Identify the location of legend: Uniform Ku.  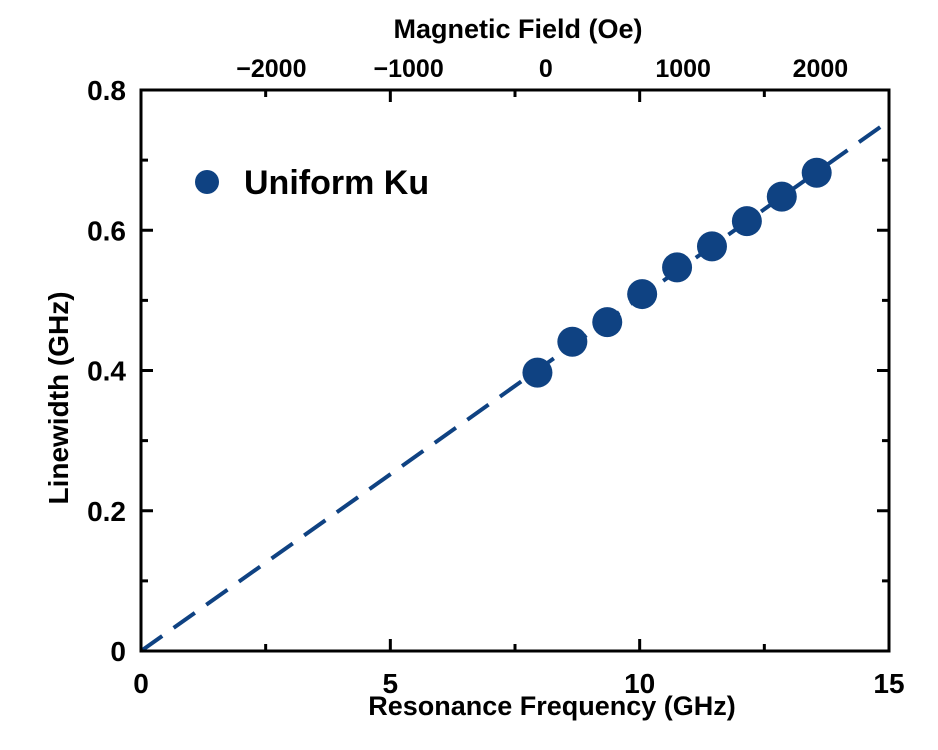
(312, 183).